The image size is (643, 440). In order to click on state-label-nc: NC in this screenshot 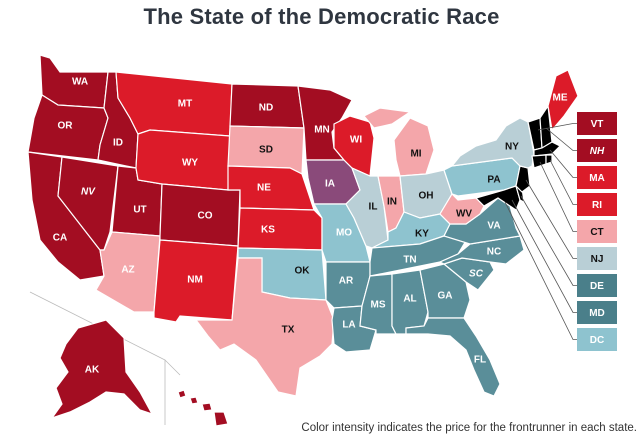, I will do `click(494, 252)`.